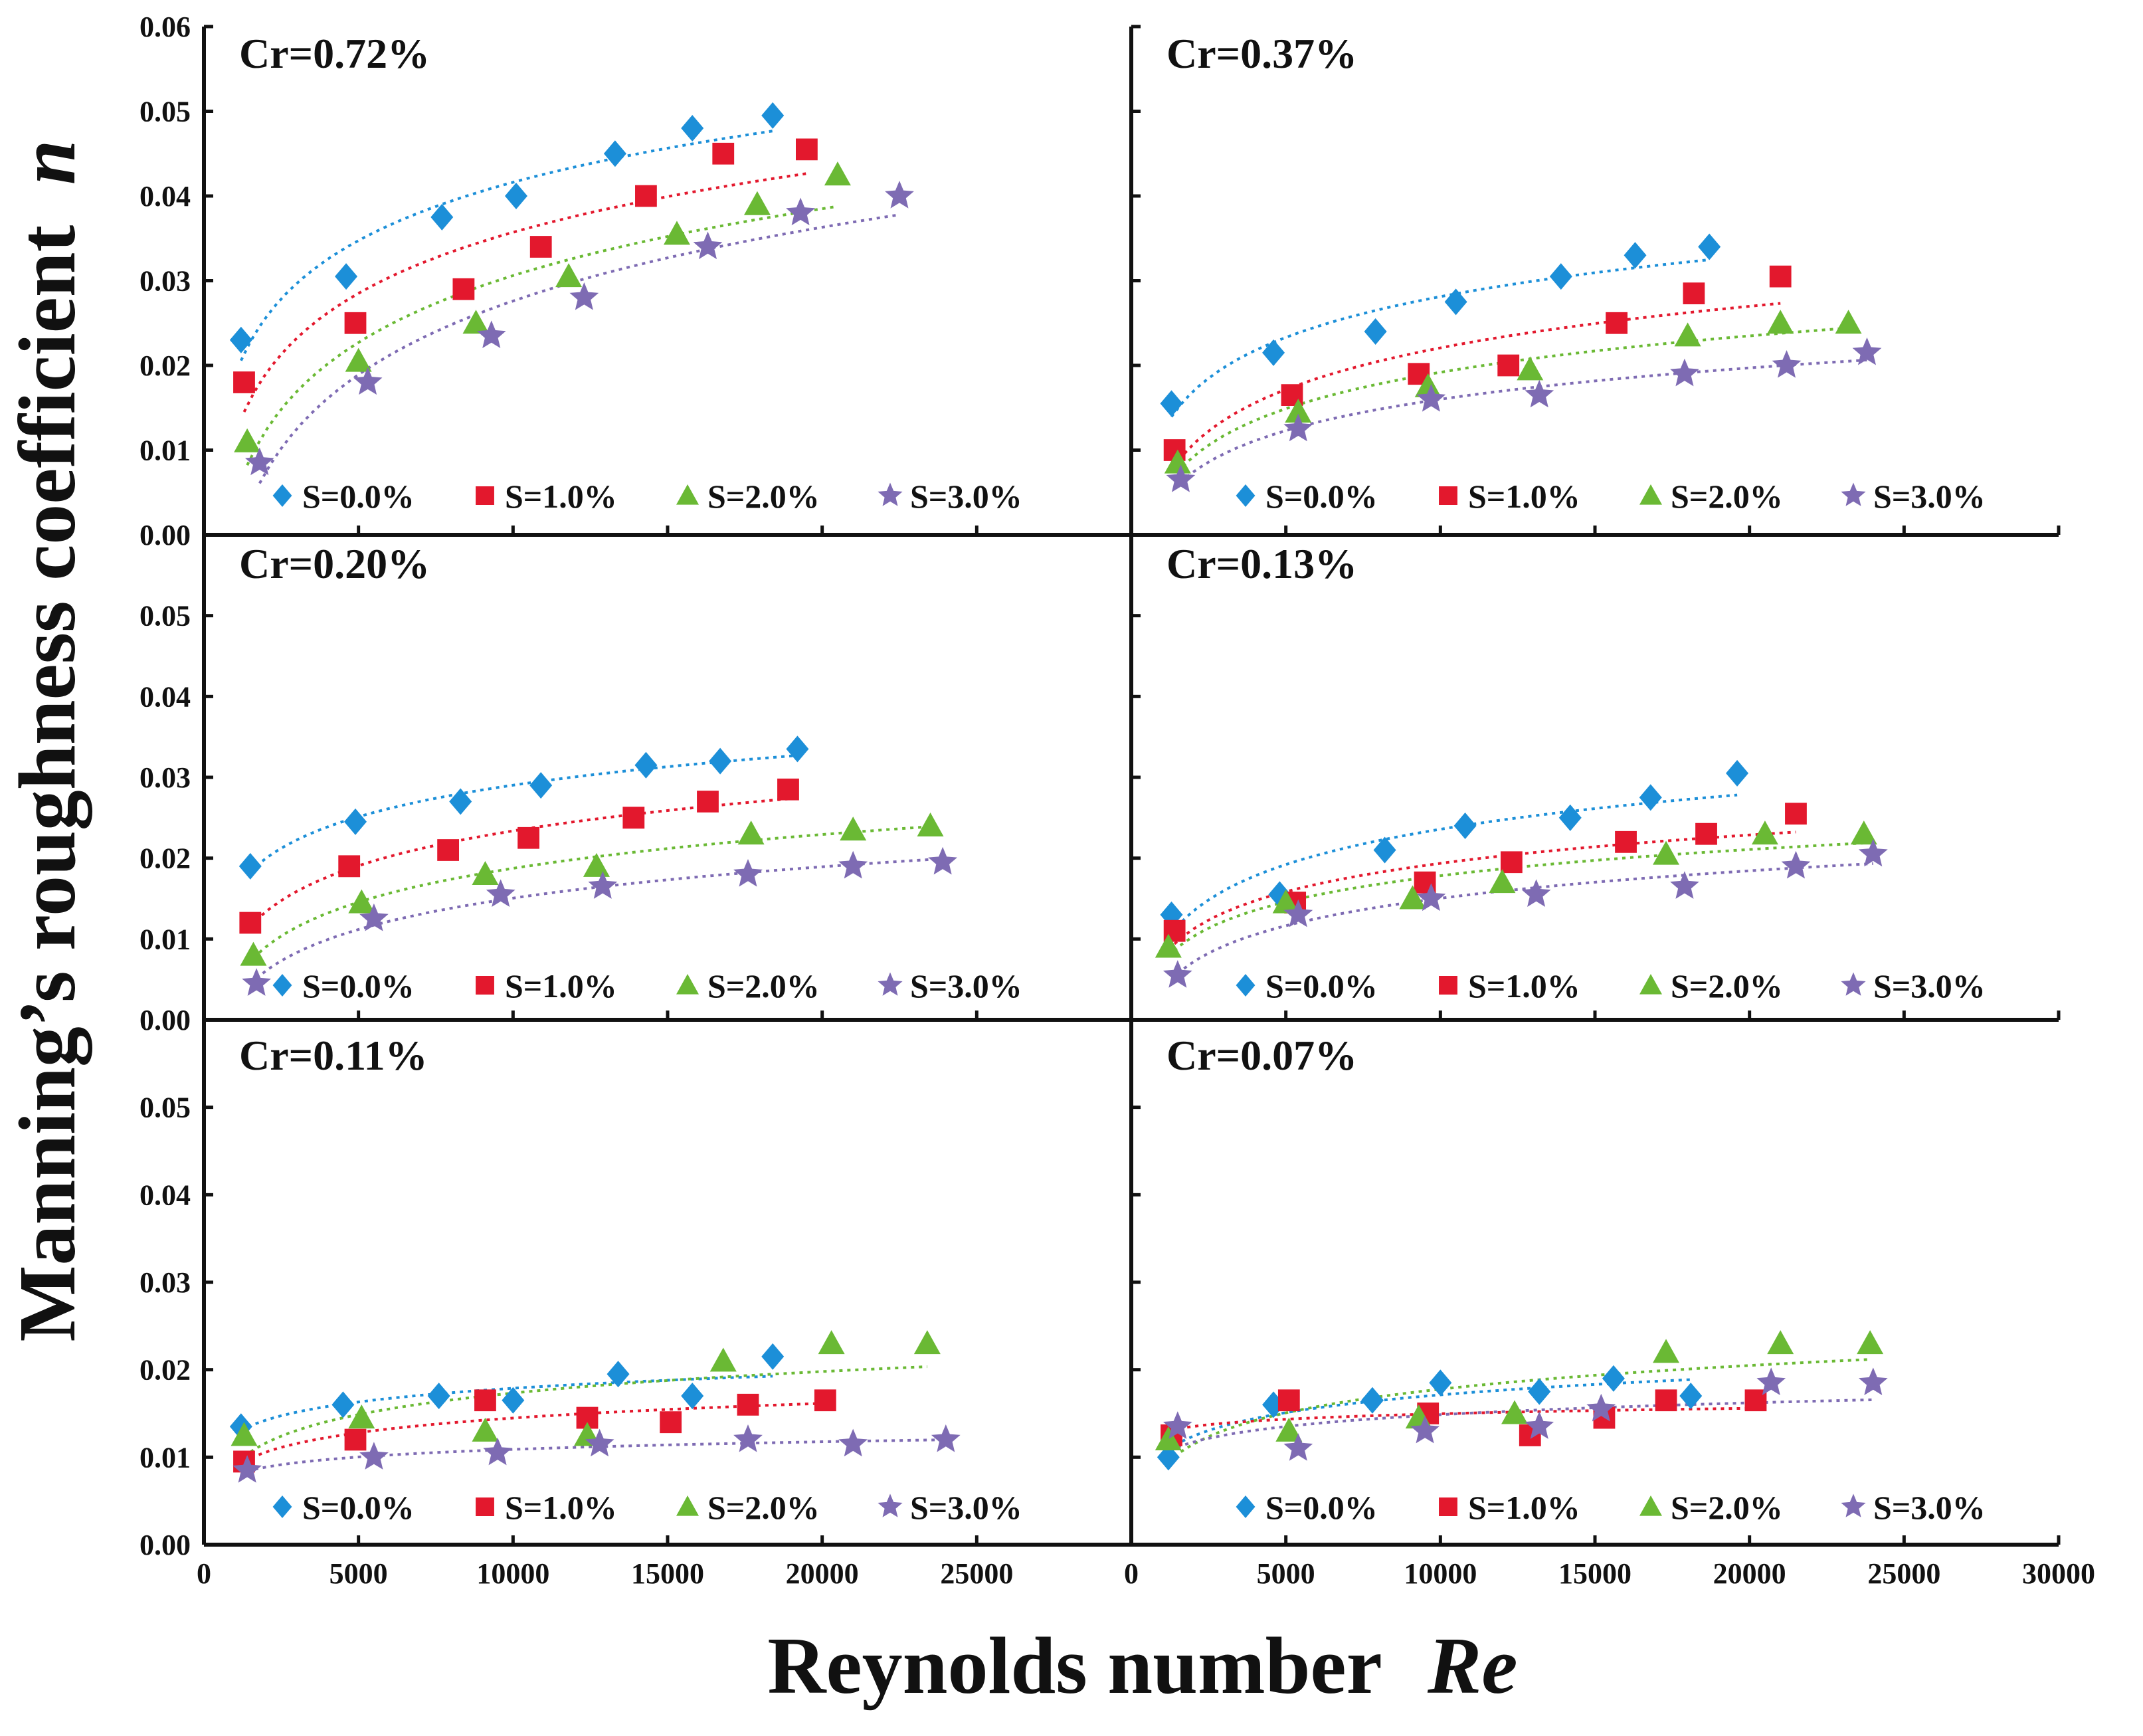  I want to click on x-axis-title-text: Reynolds number, so click(1073, 1666).